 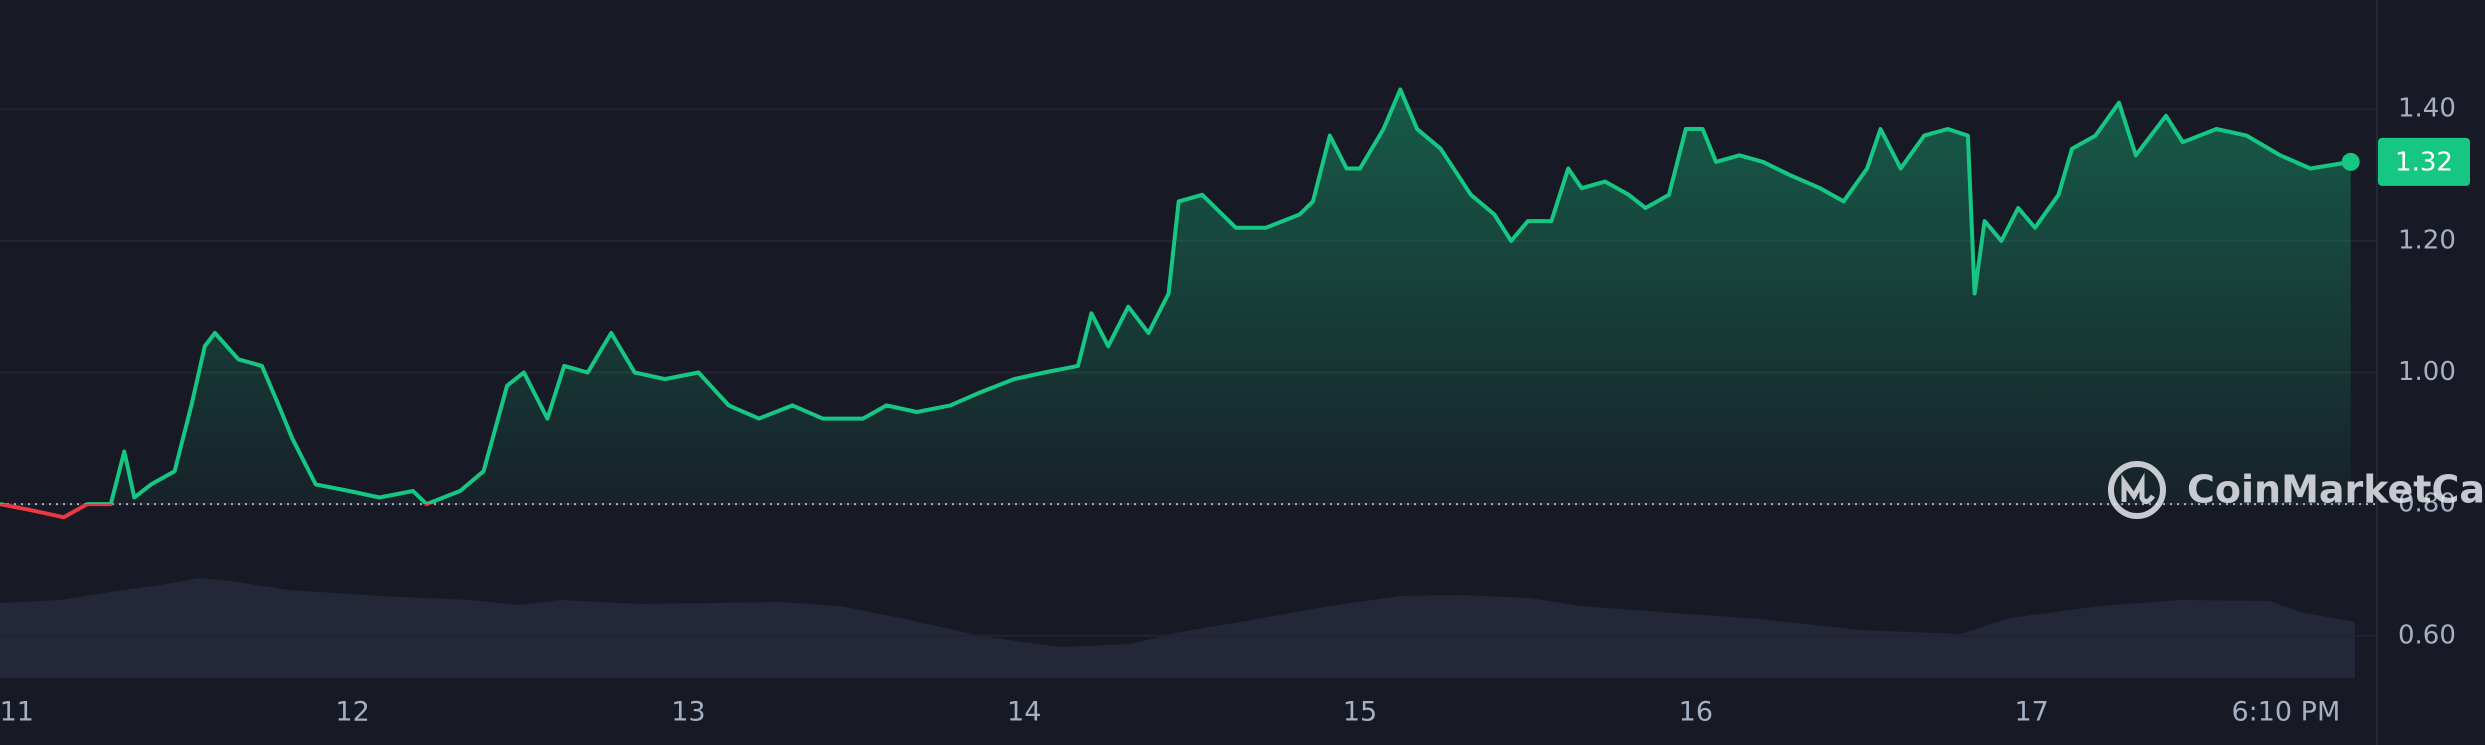 I want to click on y-tick-label: 0.80, so click(x=2427, y=504).